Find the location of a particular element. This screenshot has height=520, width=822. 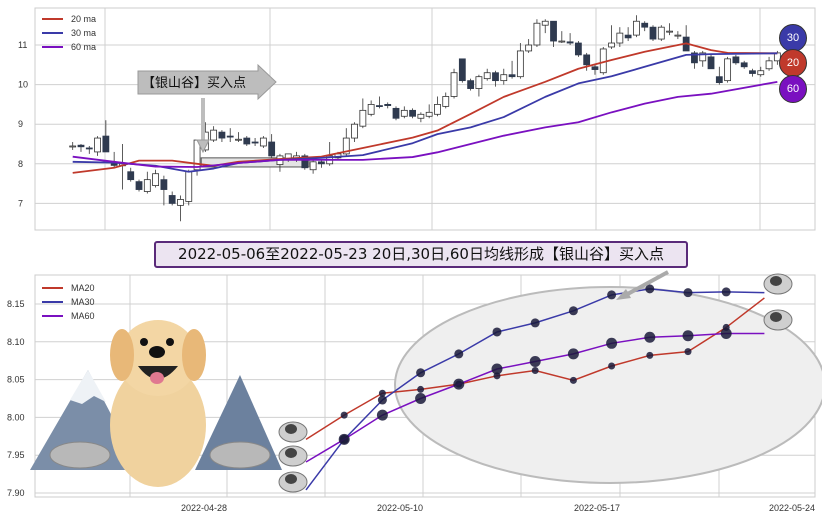

y-tick-label: 8 is located at coordinates (20, 164).